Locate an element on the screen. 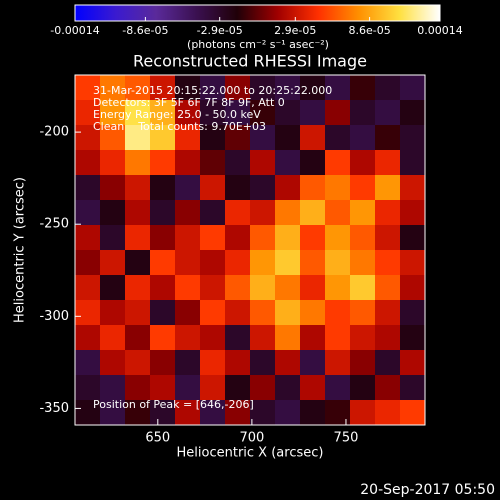 This screenshot has height=500, width=500. colorbar is located at coordinates (257, 13).